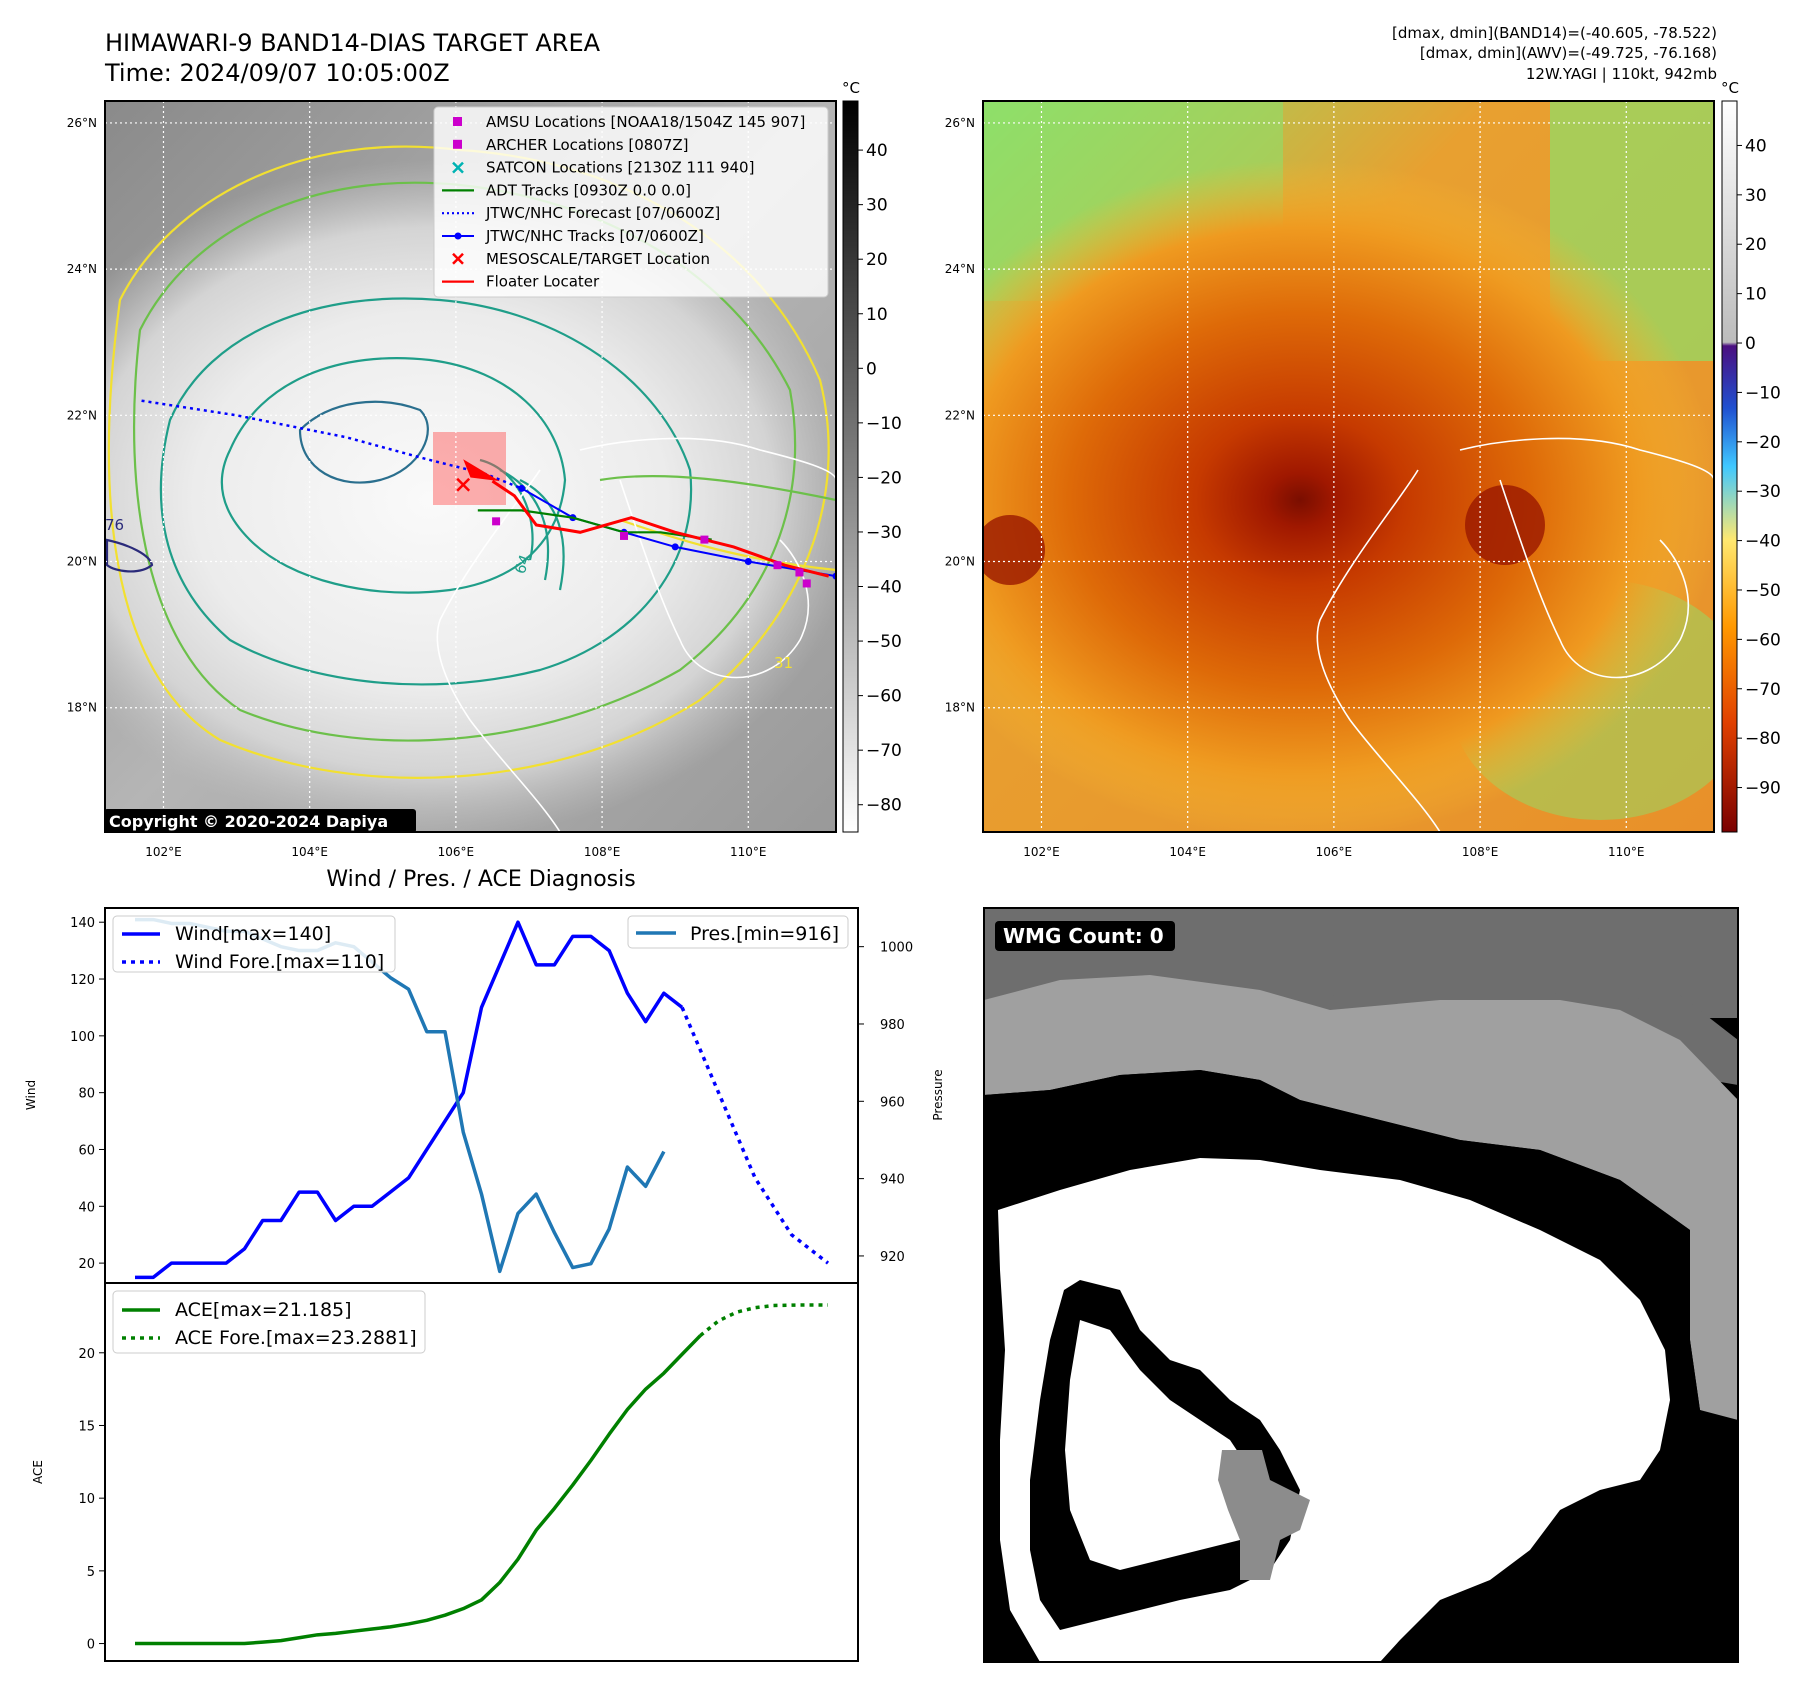  Describe the element at coordinates (86, 1150) in the screenshot. I see `y-tick-label: 60` at that location.